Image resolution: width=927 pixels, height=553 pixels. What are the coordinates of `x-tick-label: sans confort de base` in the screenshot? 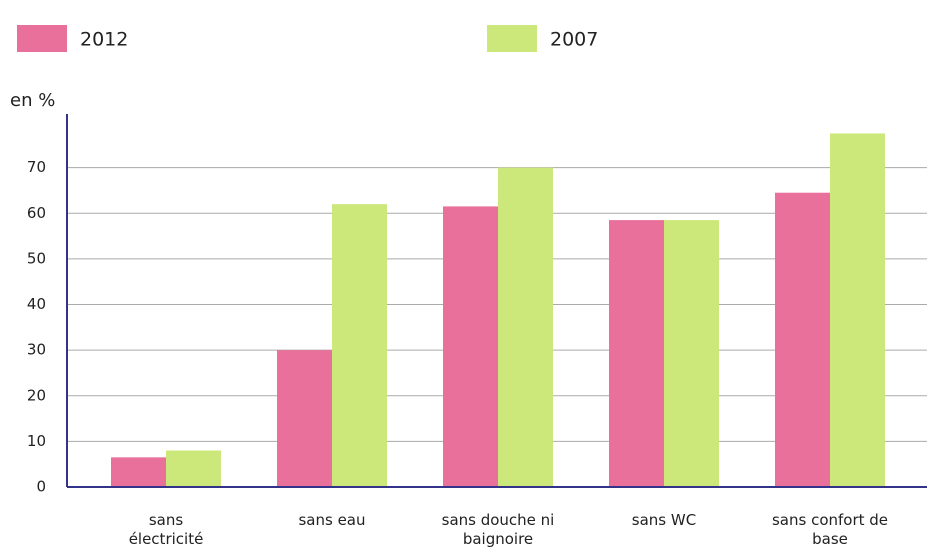 It's located at (830, 529).